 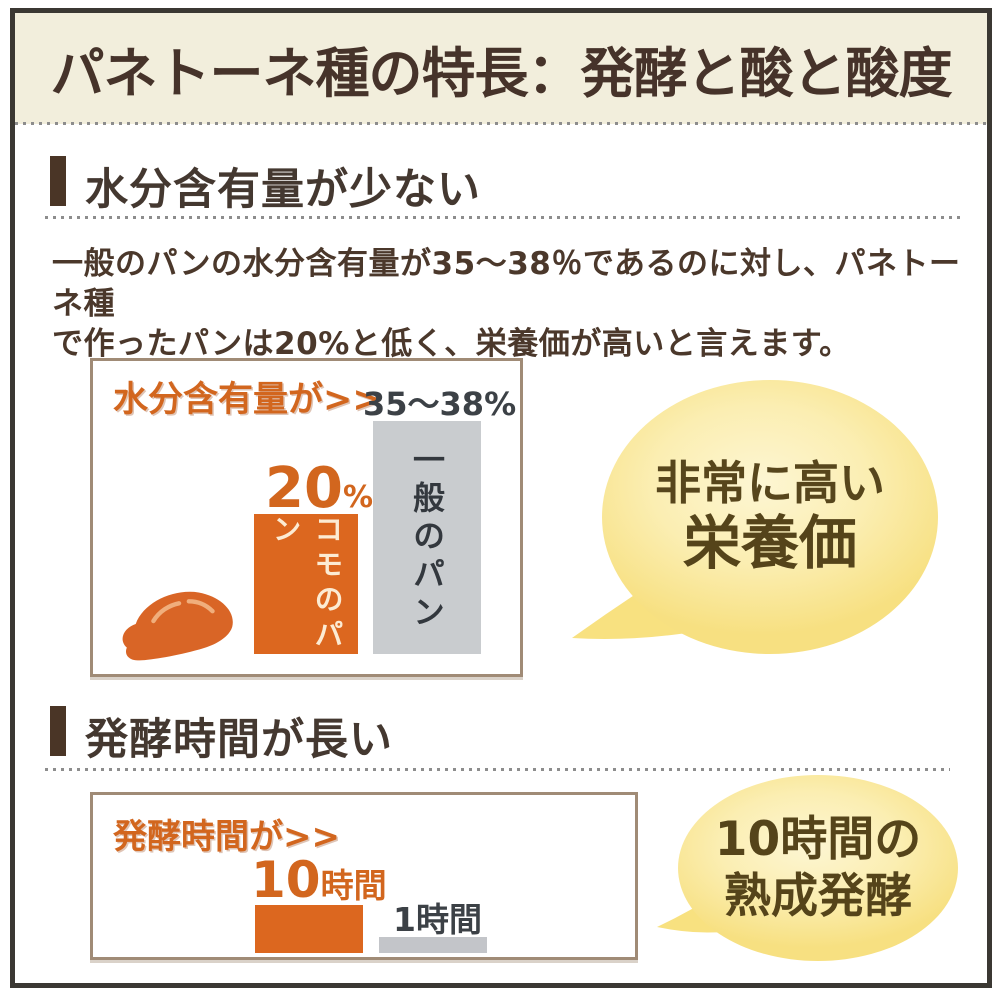 What do you see at coordinates (309, 929) in the screenshot?
I see `como-time-bar` at bounding box center [309, 929].